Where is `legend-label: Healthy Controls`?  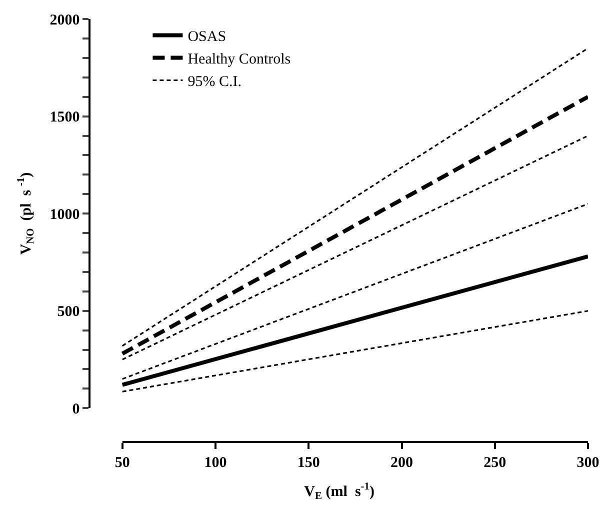
legend-label: Healthy Controls is located at coordinates (239, 60).